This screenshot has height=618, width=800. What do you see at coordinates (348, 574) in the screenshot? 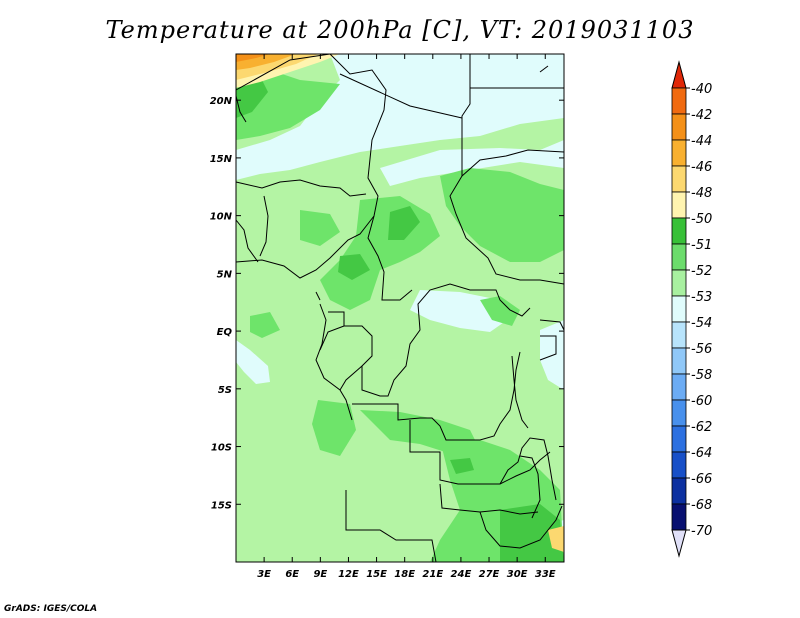
I see `longitude-tick-label: 12E` at bounding box center [348, 574].